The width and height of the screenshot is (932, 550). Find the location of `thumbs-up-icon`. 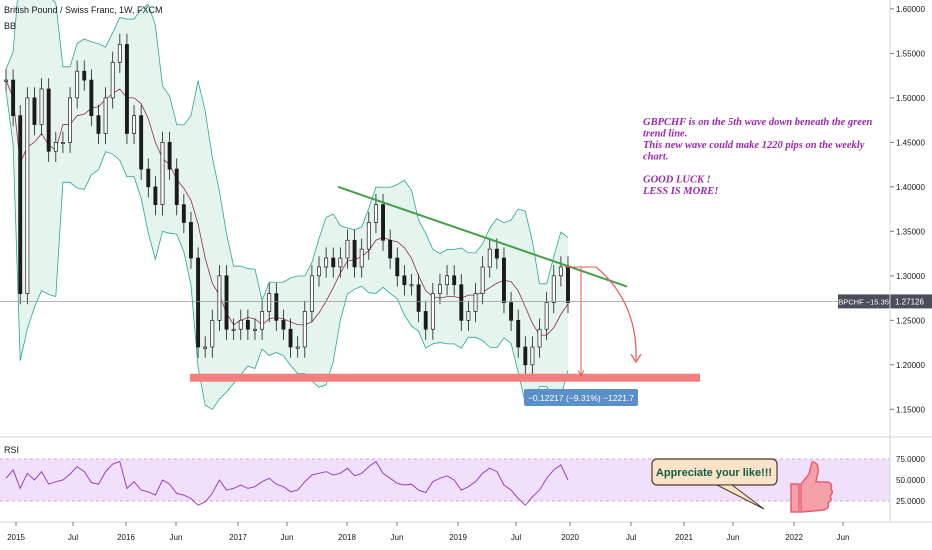

thumbs-up-icon is located at coordinates (812, 487).